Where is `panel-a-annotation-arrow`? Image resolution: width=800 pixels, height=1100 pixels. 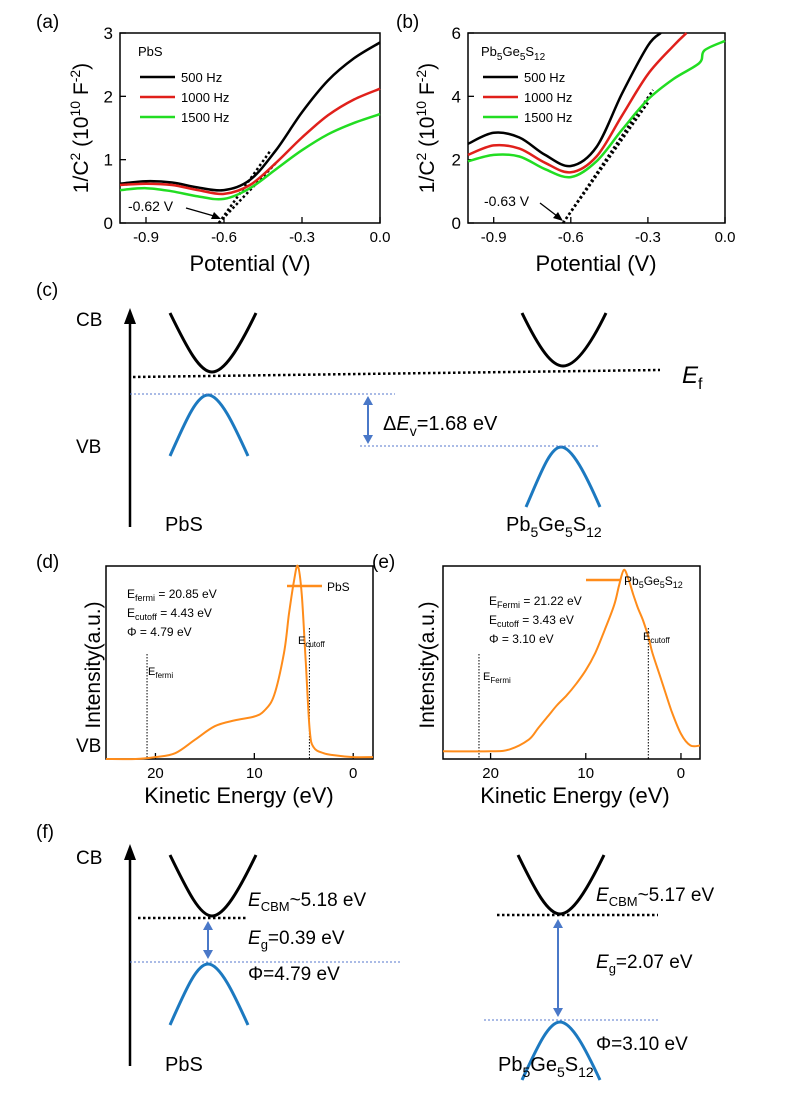 panel-a-annotation-arrow is located at coordinates (200, 212).